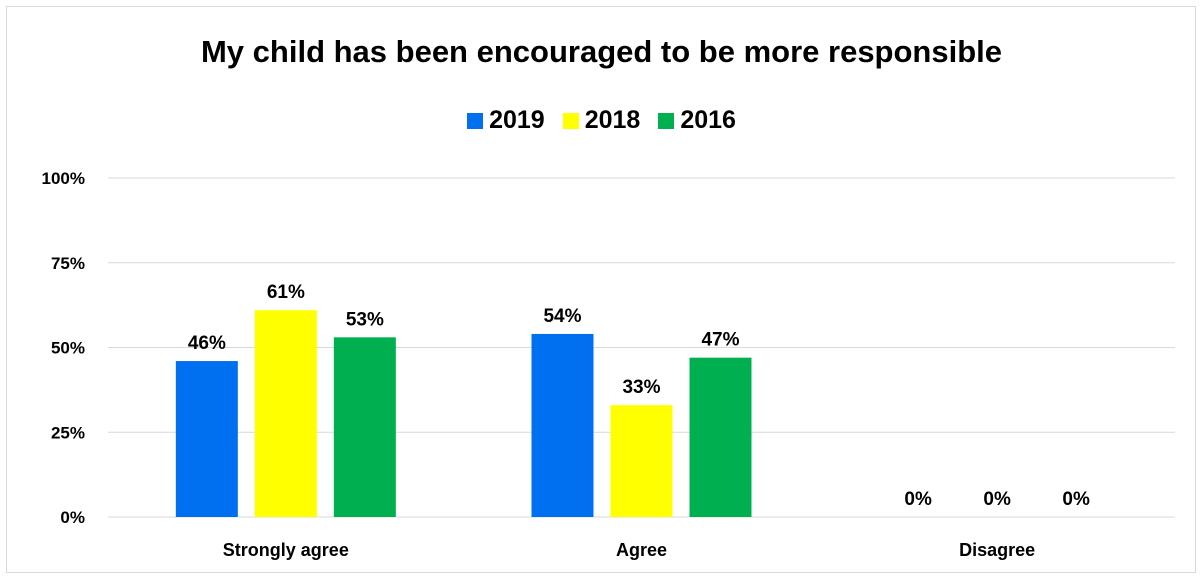  What do you see at coordinates (562, 316) in the screenshot?
I see `data-label: 54%` at bounding box center [562, 316].